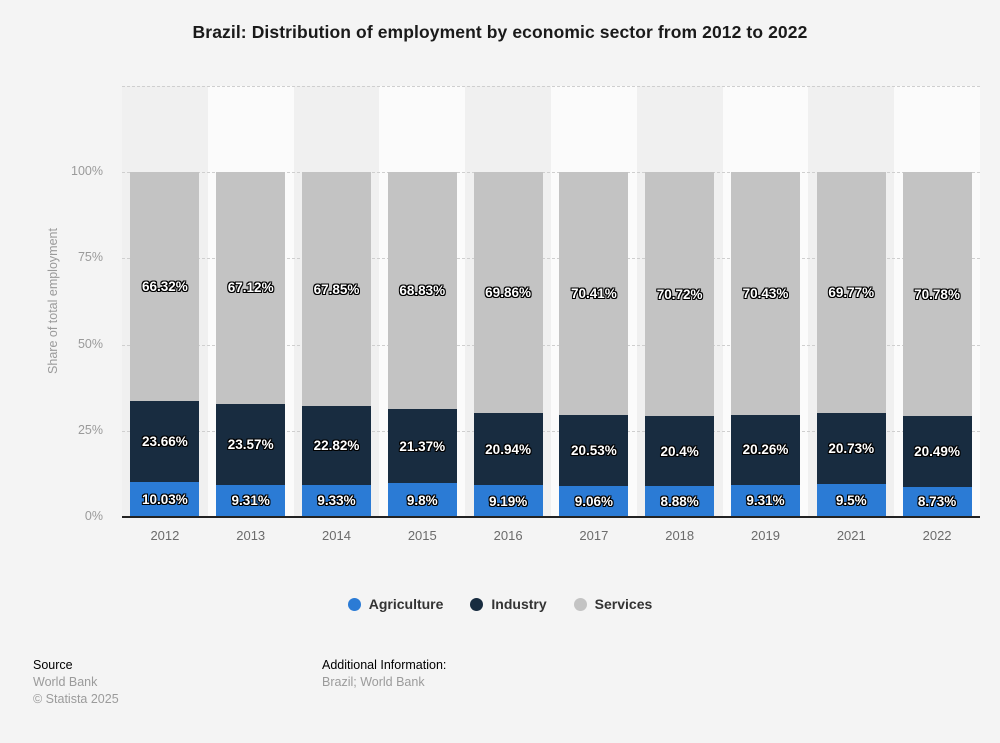 This screenshot has height=743, width=1000. I want to click on data-label-agriculture-2017: 9.06%, so click(594, 501).